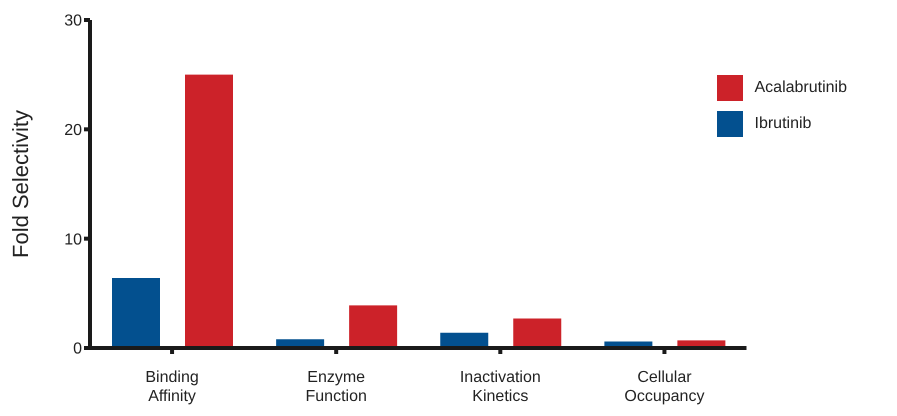 The image size is (897, 416). I want to click on legend-label: Ibrutinib, so click(783, 123).